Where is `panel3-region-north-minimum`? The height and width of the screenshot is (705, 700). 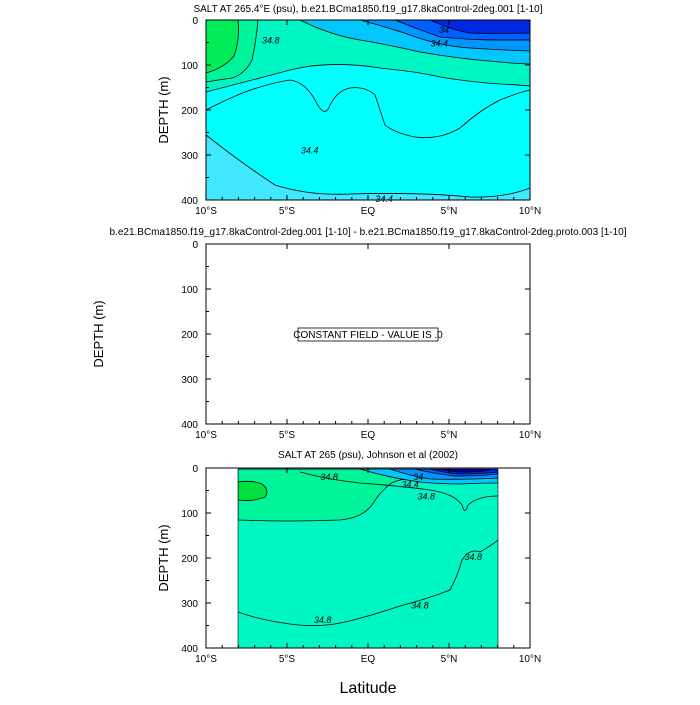
panel3-region-north-minimum is located at coordinates (465, 471).